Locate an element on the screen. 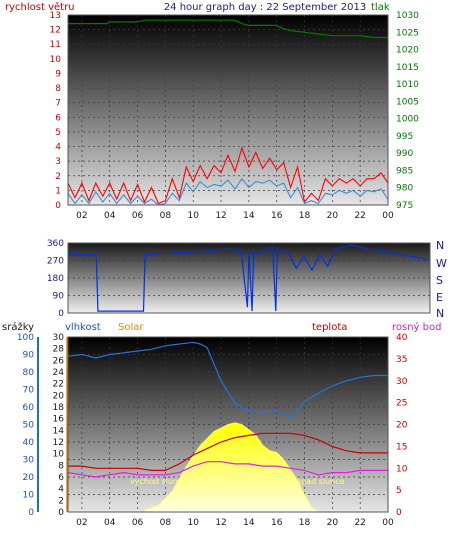 Image resolution: width=464 pixels, height=555 pixels. humidity-hour-tick: 08 is located at coordinates (166, 523).